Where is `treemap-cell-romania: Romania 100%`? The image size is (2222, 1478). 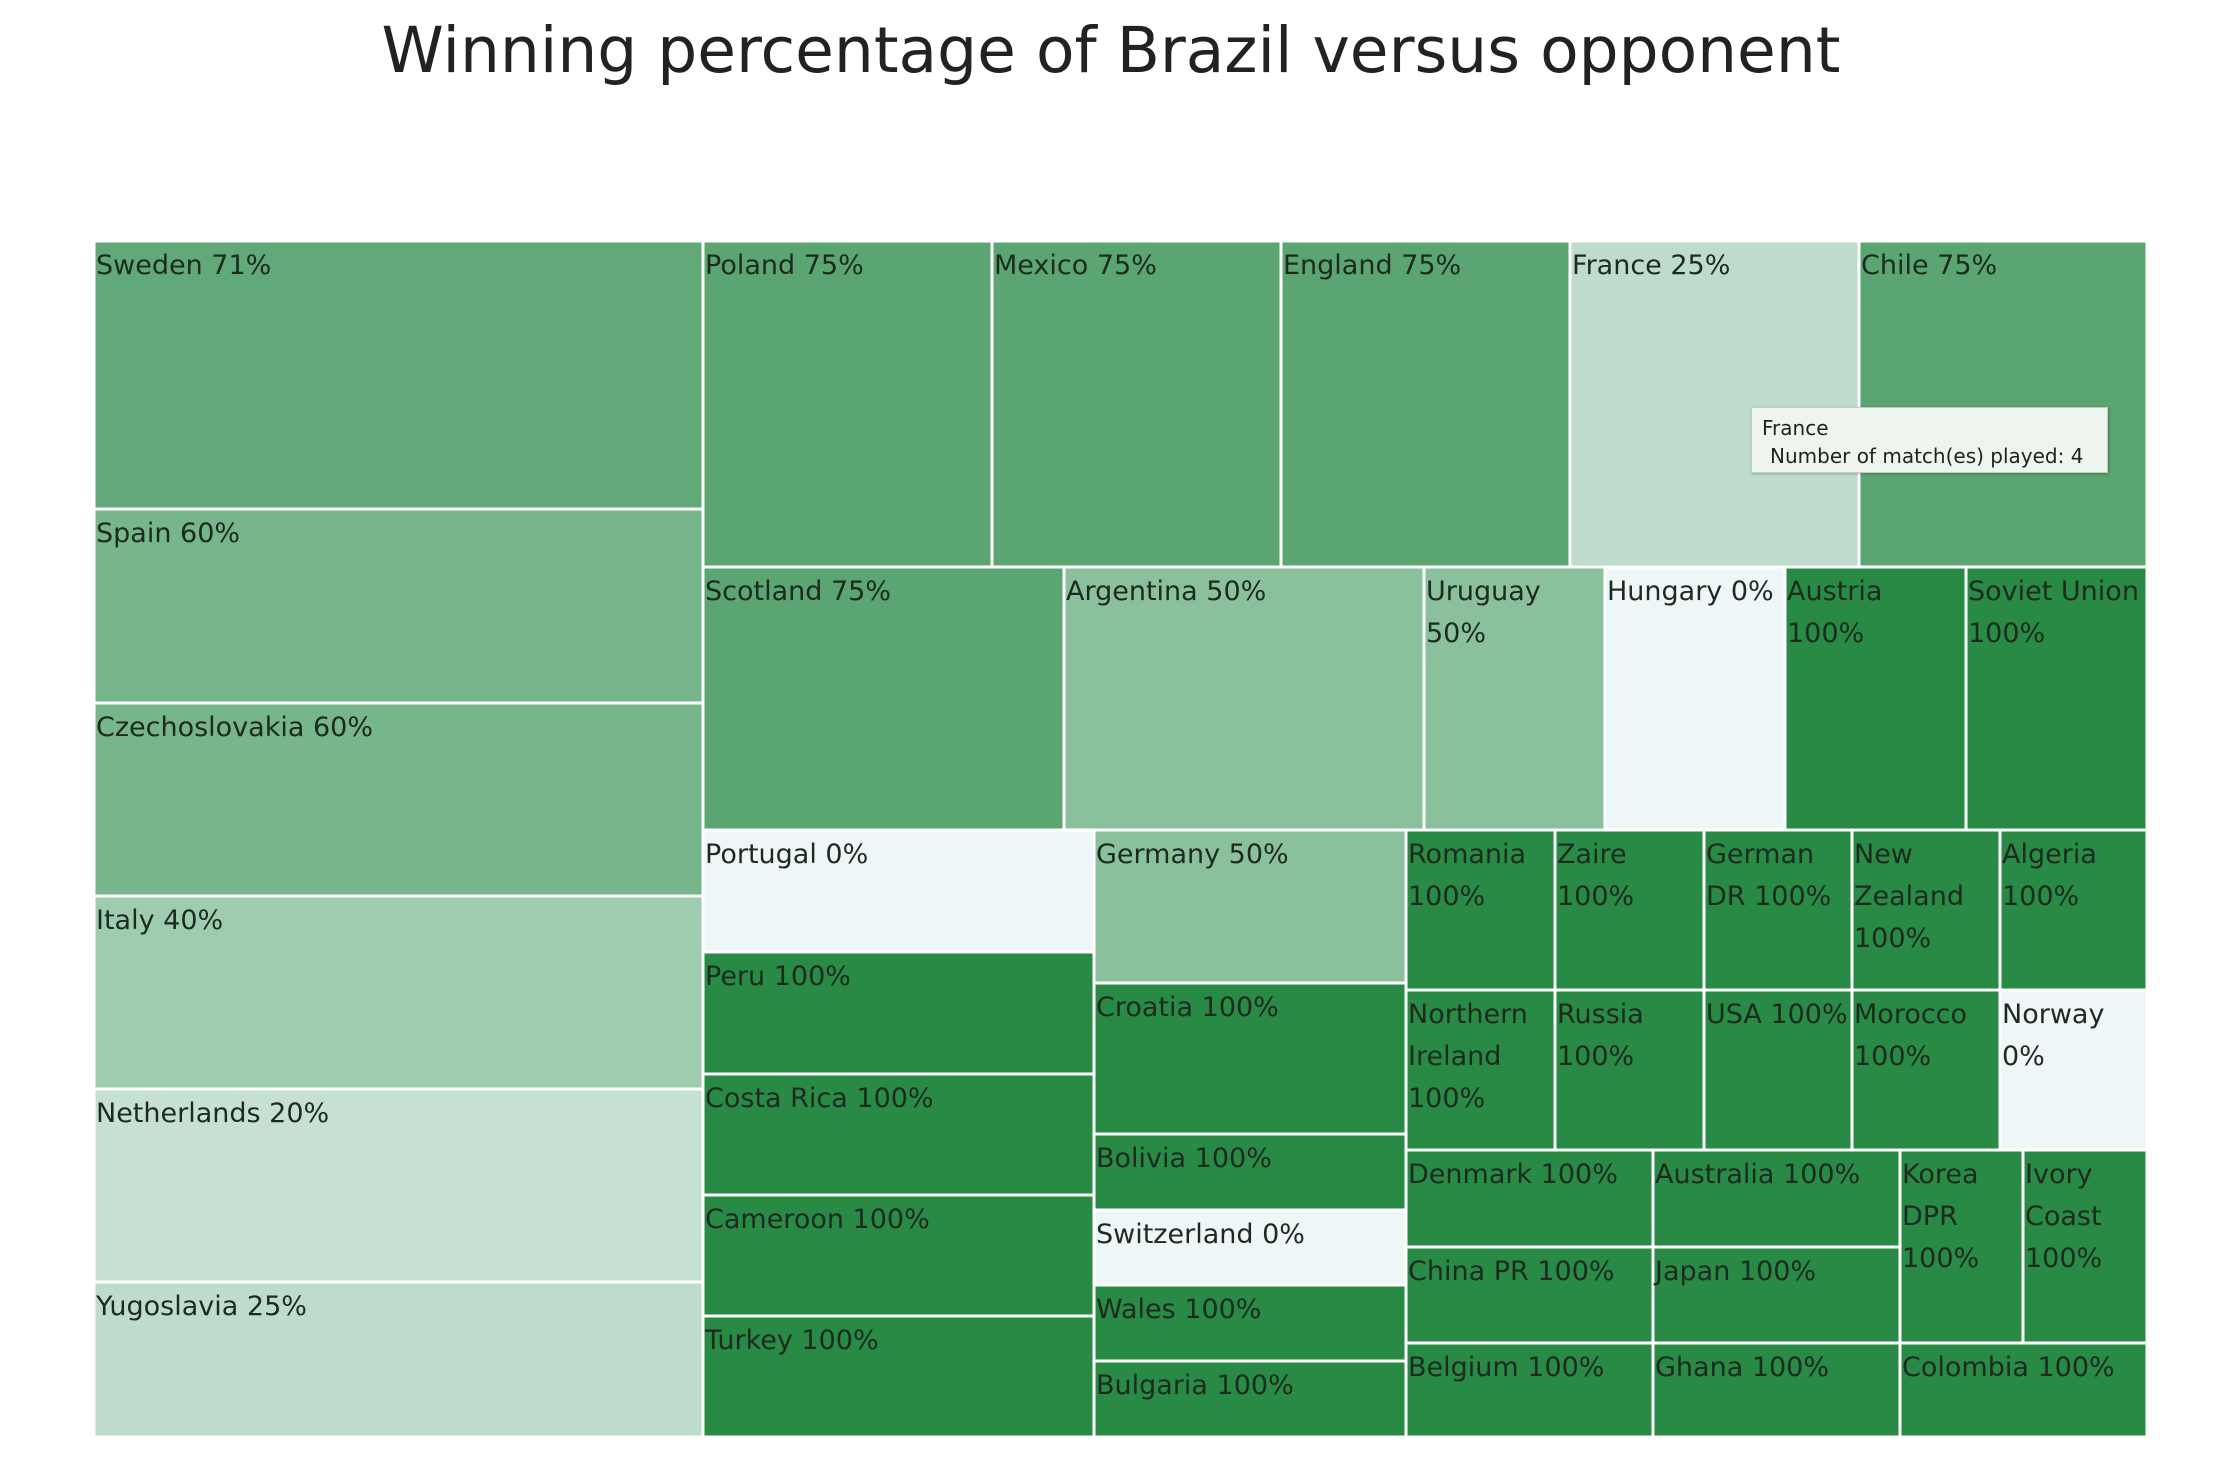 treemap-cell-romania: Romania 100% is located at coordinates (1480, 910).